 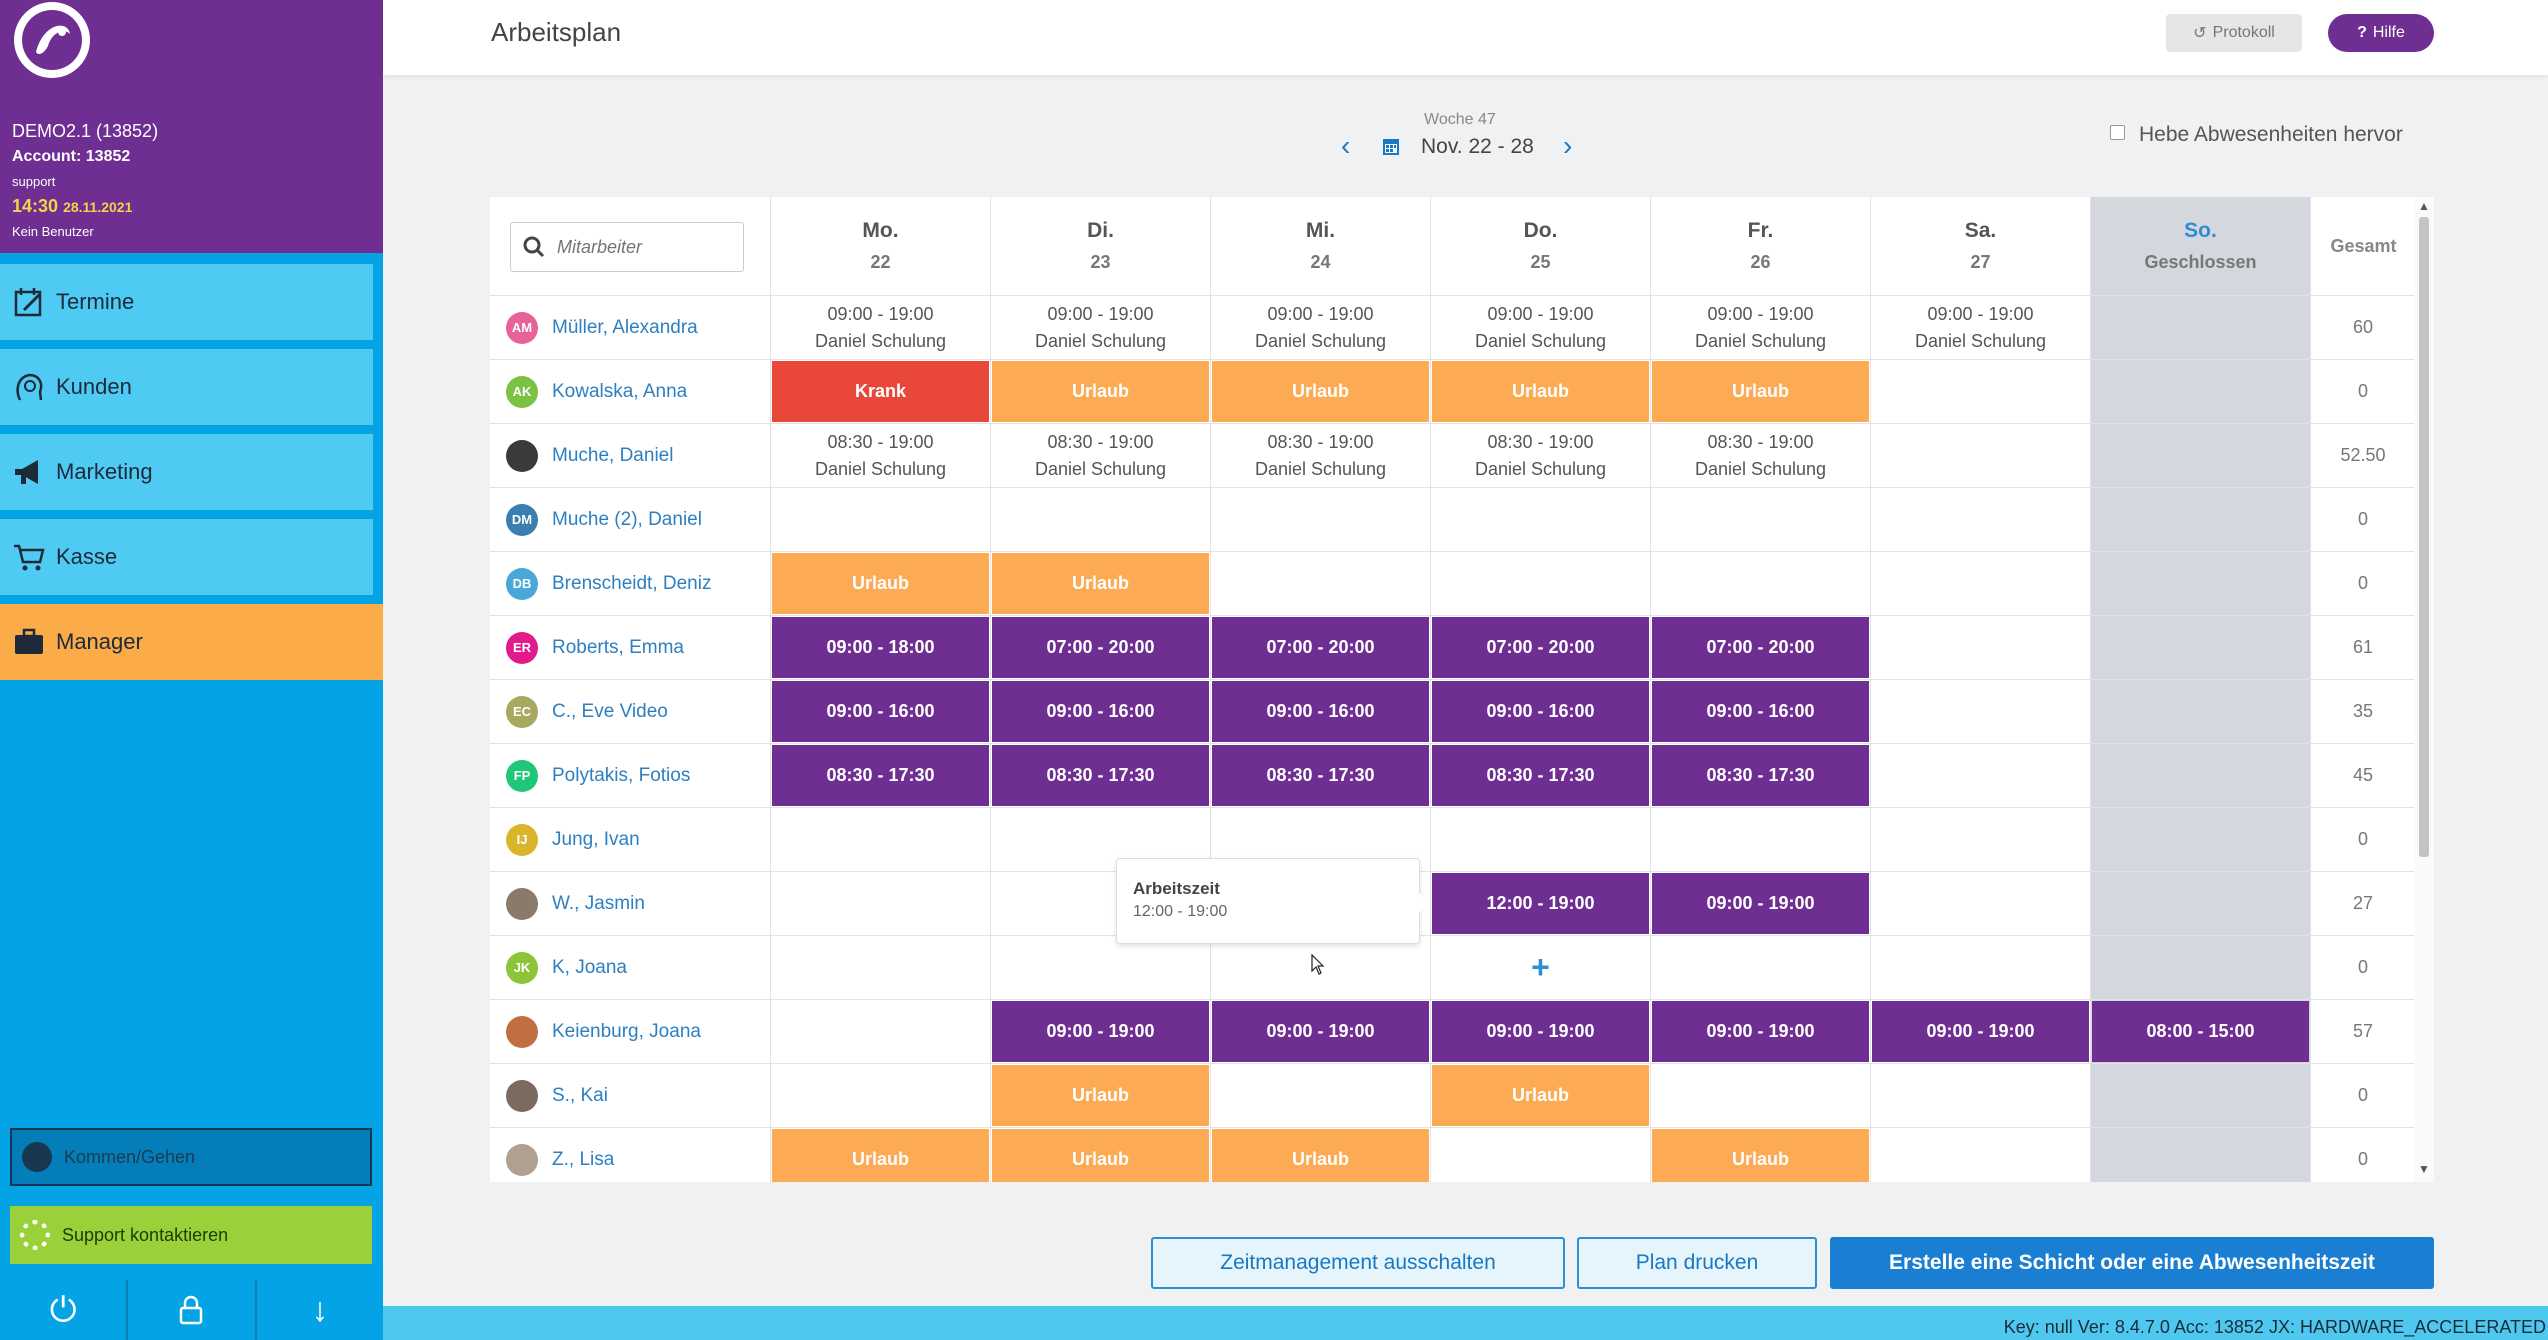 I want to click on employee-cell: IJ Jung, Ivan, so click(x=627, y=839).